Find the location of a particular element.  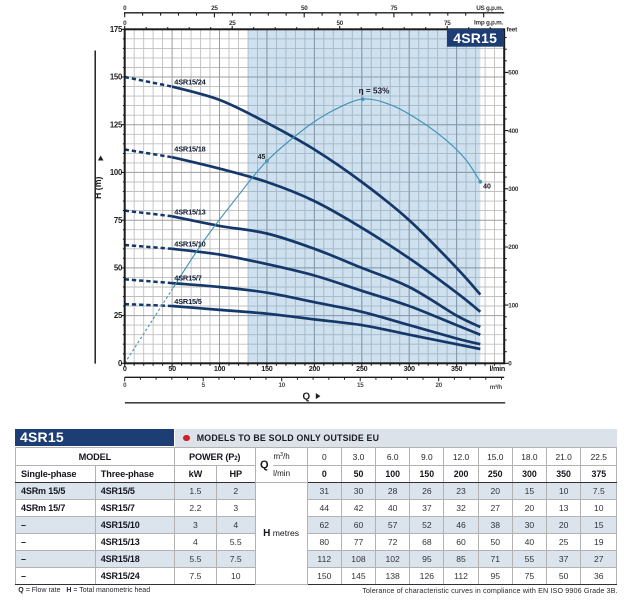

svg-text: 4SR15/5 is located at coordinates (187, 301).